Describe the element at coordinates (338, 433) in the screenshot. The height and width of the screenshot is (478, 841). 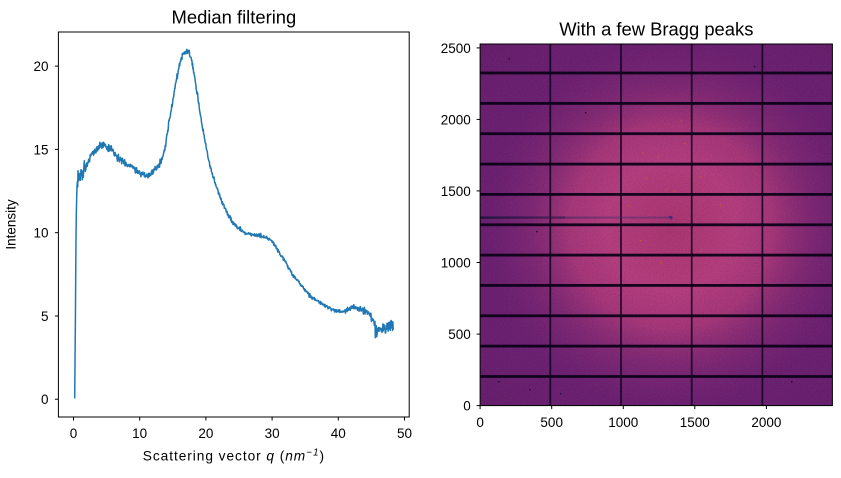
I see `svg-text: 40` at that location.